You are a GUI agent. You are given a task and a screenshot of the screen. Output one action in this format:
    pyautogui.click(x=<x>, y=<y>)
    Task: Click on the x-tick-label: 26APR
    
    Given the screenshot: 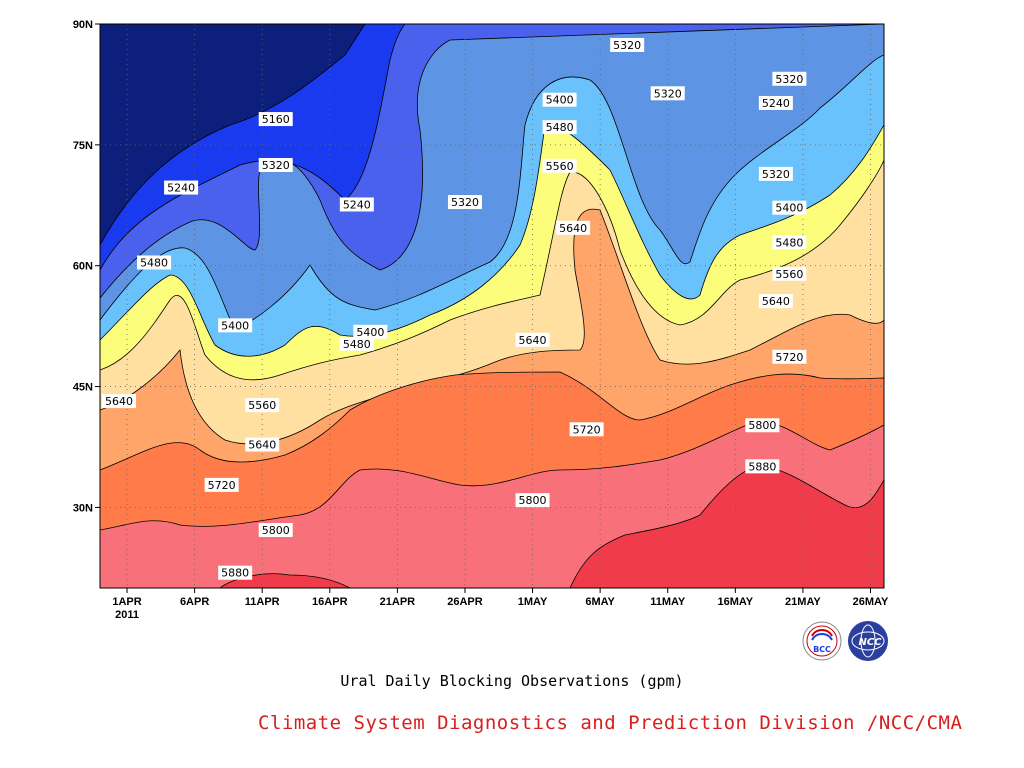 What is the action you would take?
    pyautogui.click(x=465, y=602)
    